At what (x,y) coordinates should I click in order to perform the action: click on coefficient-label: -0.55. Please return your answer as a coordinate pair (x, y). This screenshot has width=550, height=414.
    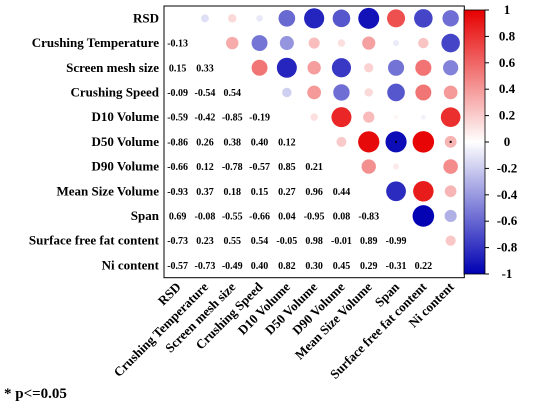
    Looking at the image, I should click on (232, 216).